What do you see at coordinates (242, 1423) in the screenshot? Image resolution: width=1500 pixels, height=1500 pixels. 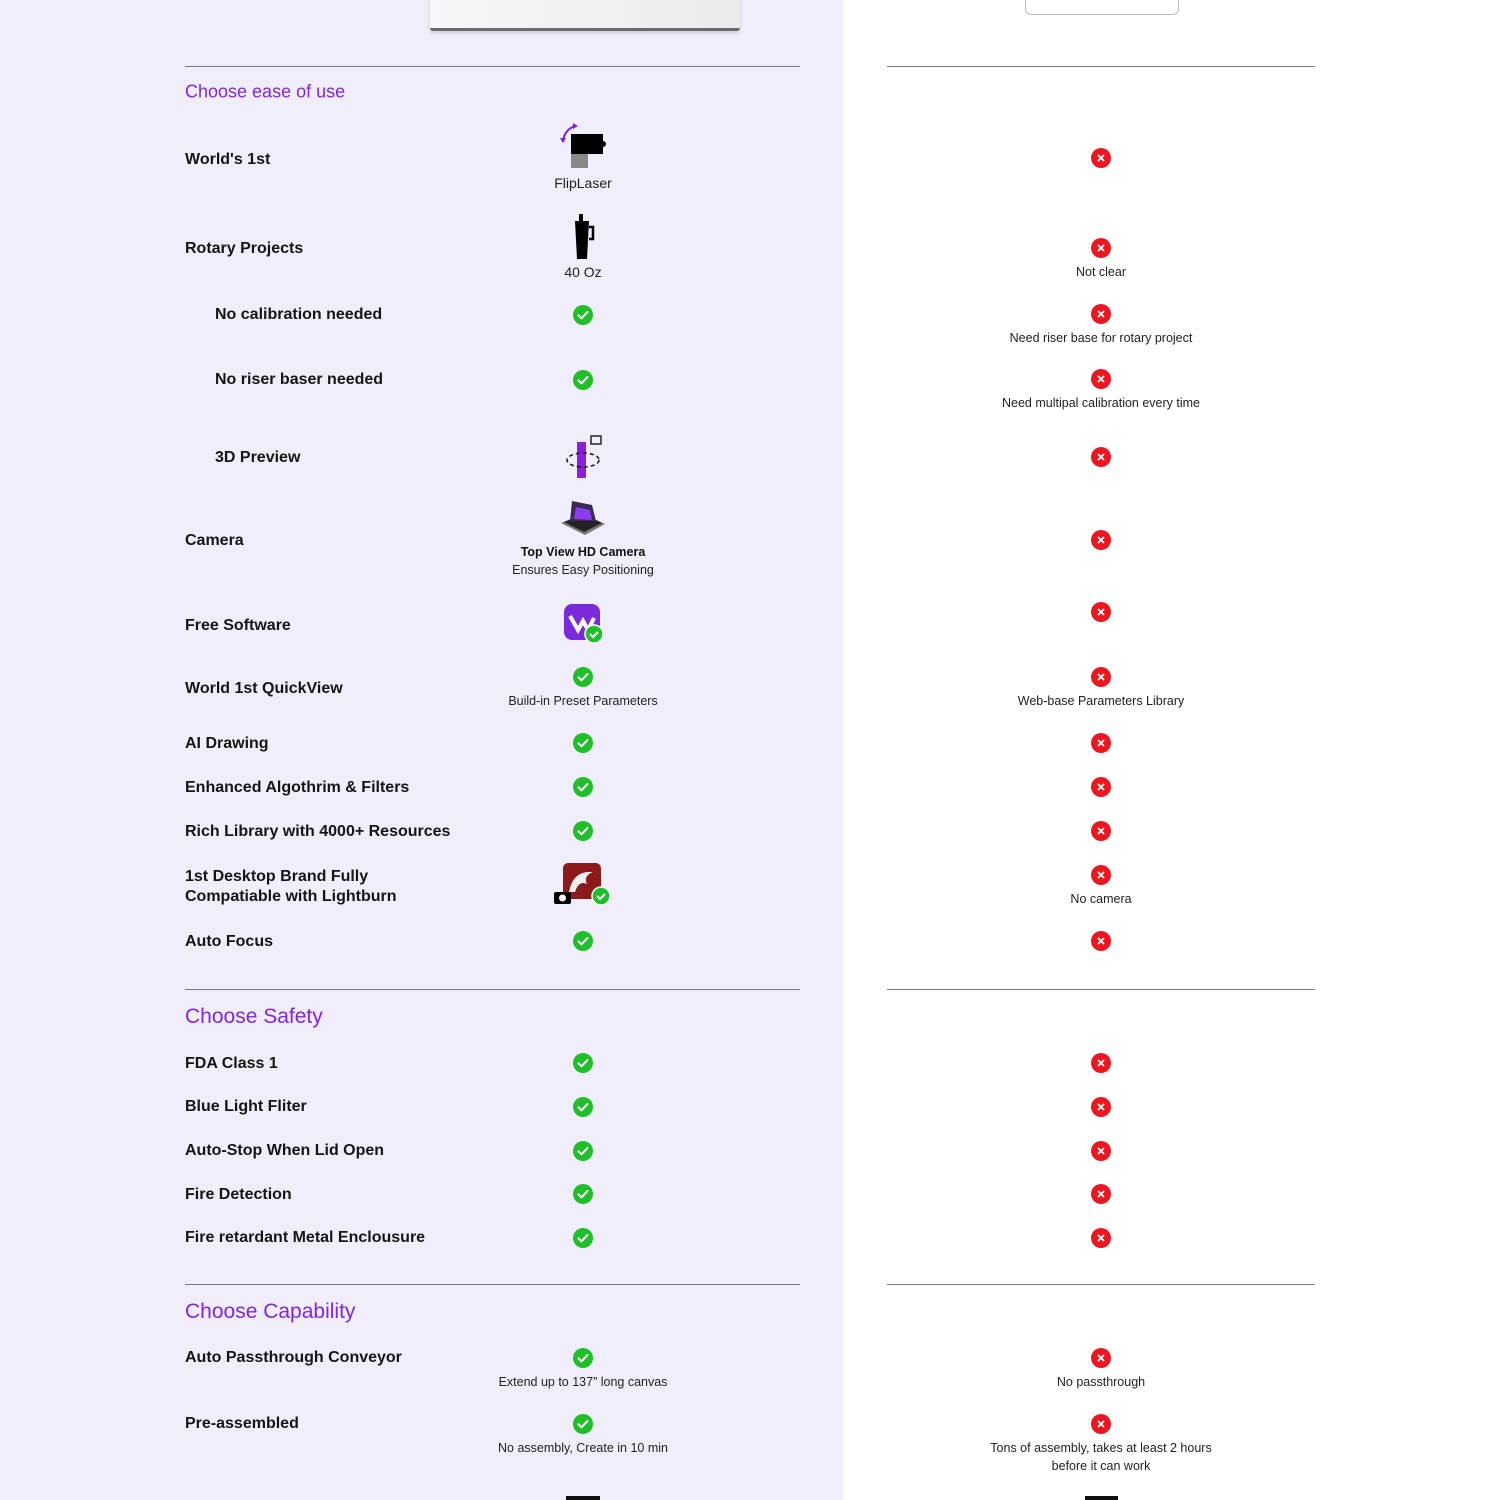 I see `row-label: Pre-assembled` at bounding box center [242, 1423].